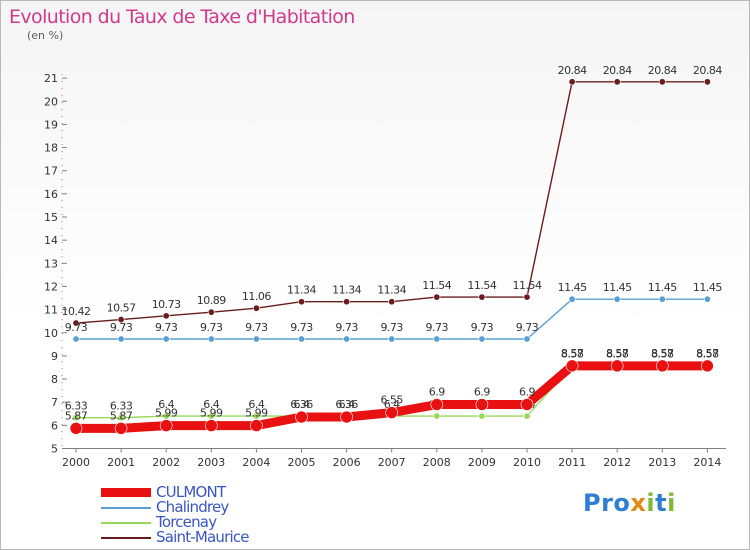 Image resolution: width=750 pixels, height=550 pixels. What do you see at coordinates (203, 537) in the screenshot?
I see `legend-label: Saint-Maurice` at bounding box center [203, 537].